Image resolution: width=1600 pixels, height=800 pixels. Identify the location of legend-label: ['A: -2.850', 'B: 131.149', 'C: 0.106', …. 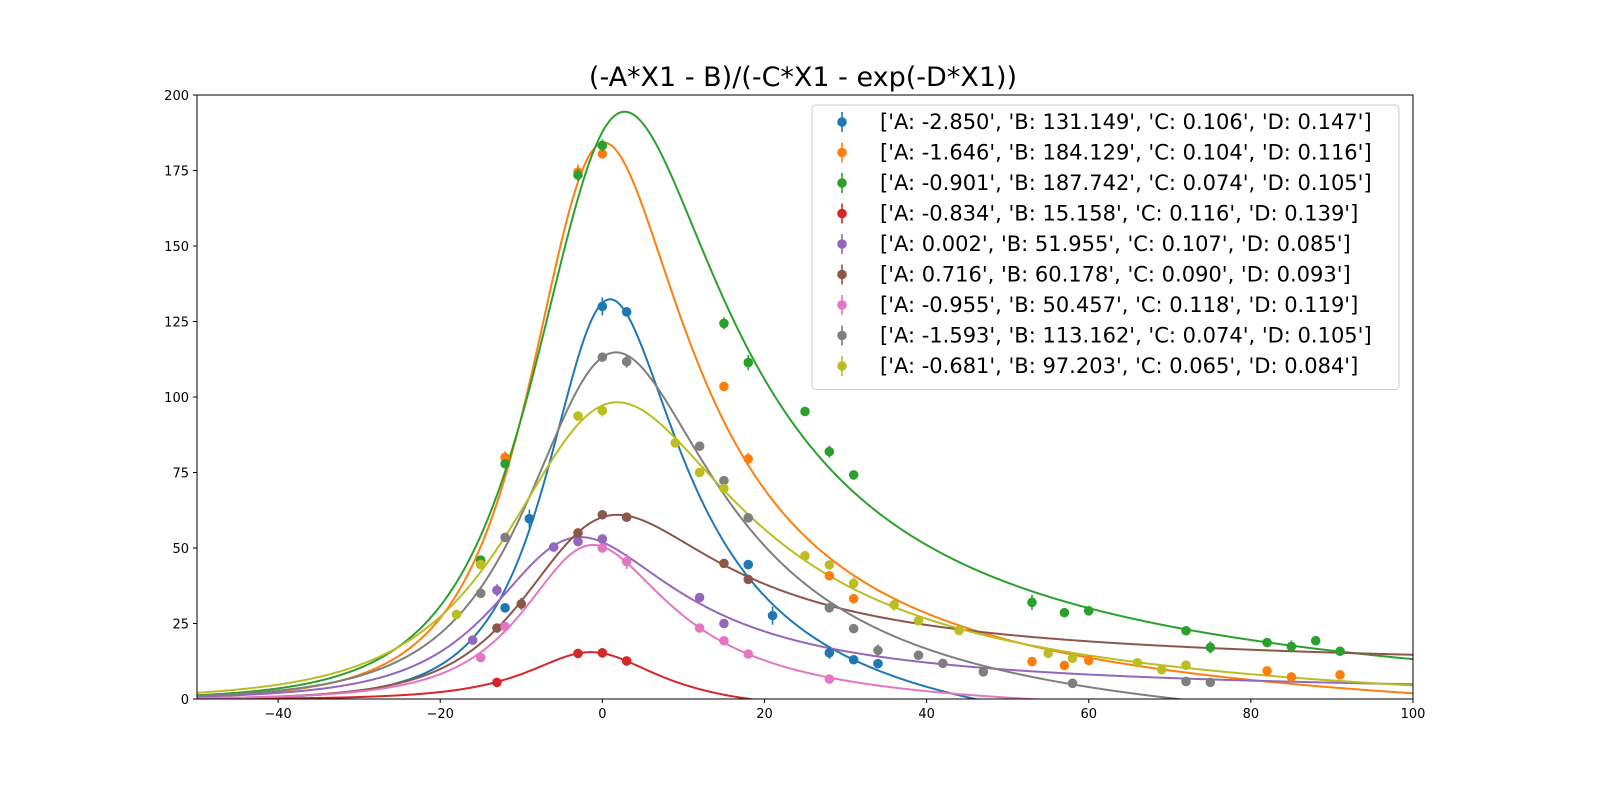
(1126, 122).